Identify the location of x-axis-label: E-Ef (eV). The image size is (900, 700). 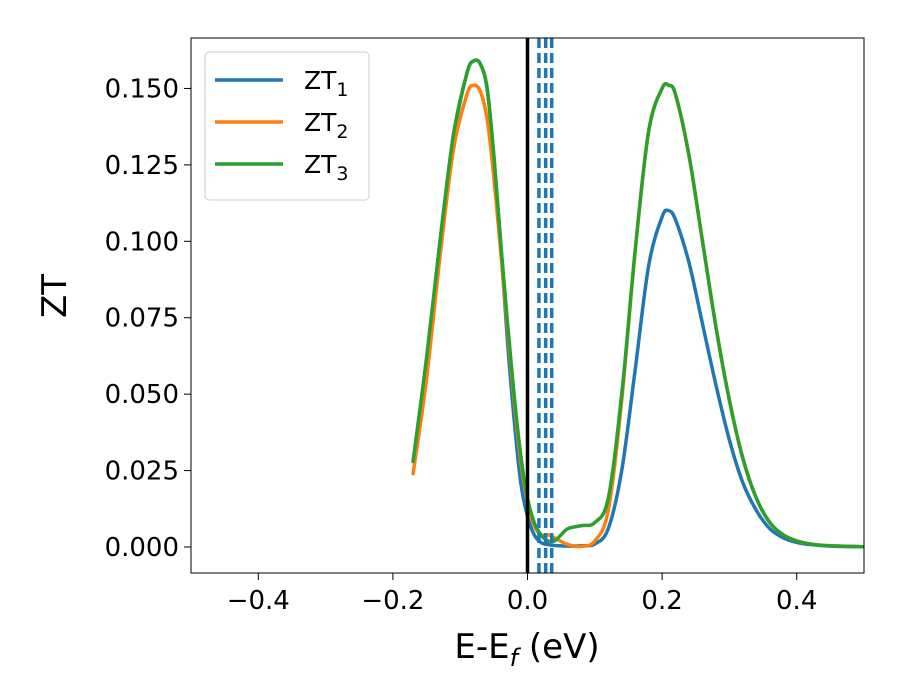
(526, 649).